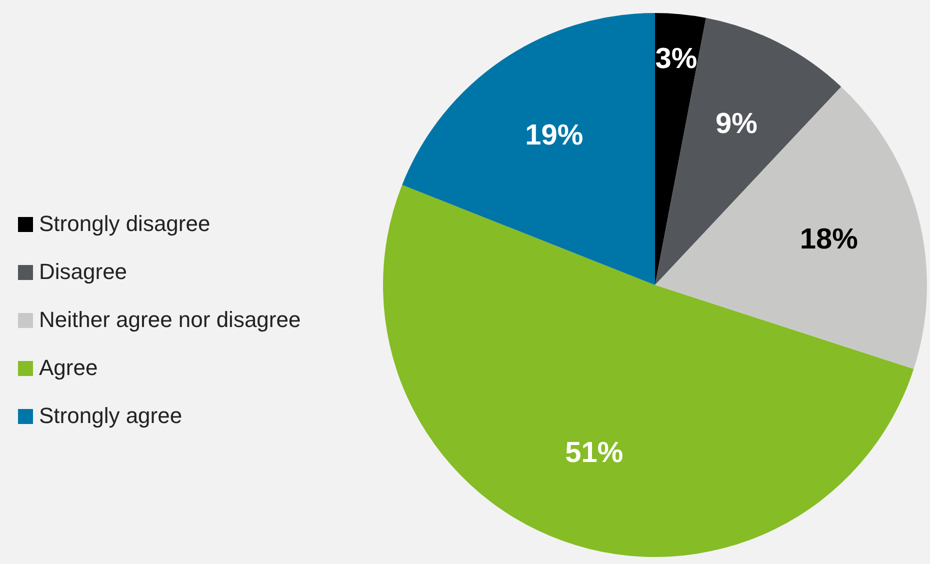 The height and width of the screenshot is (564, 930). What do you see at coordinates (170, 320) in the screenshot?
I see `legend-label: Neither agree nor disagree` at bounding box center [170, 320].